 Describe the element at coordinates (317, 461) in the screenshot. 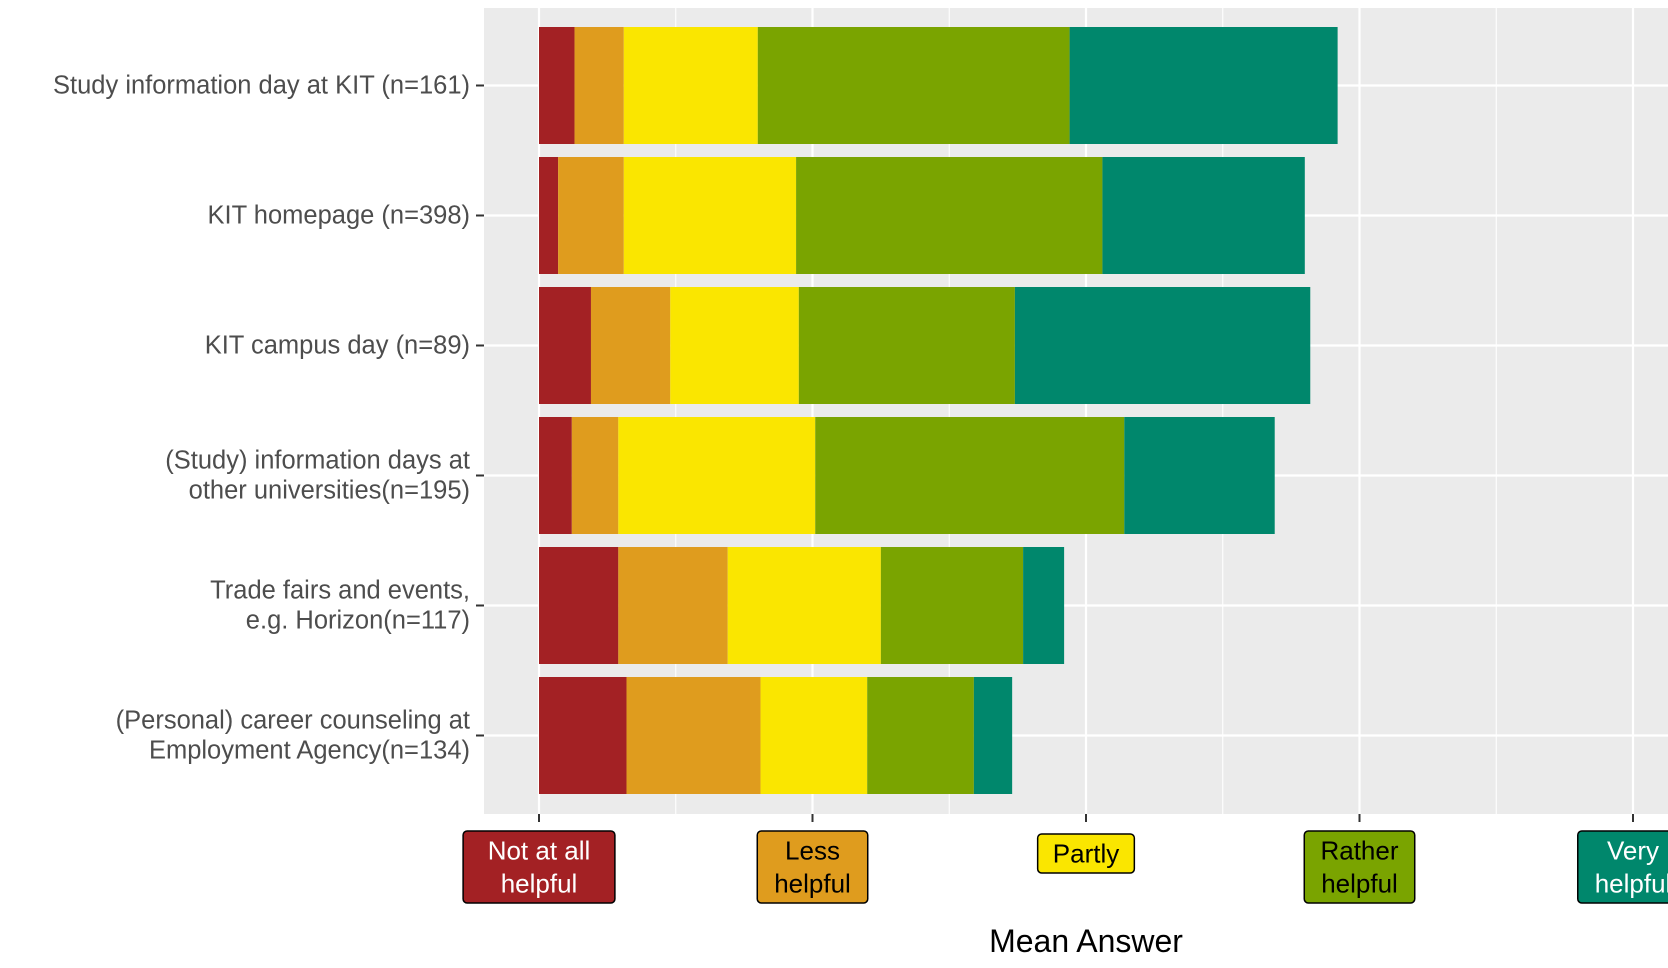

I see `y-tick-label: (Study) information days at` at that location.